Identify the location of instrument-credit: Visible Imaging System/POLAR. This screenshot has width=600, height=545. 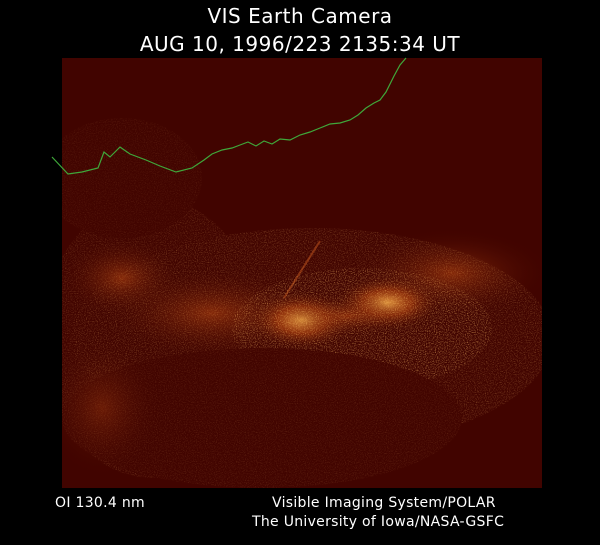
(384, 503).